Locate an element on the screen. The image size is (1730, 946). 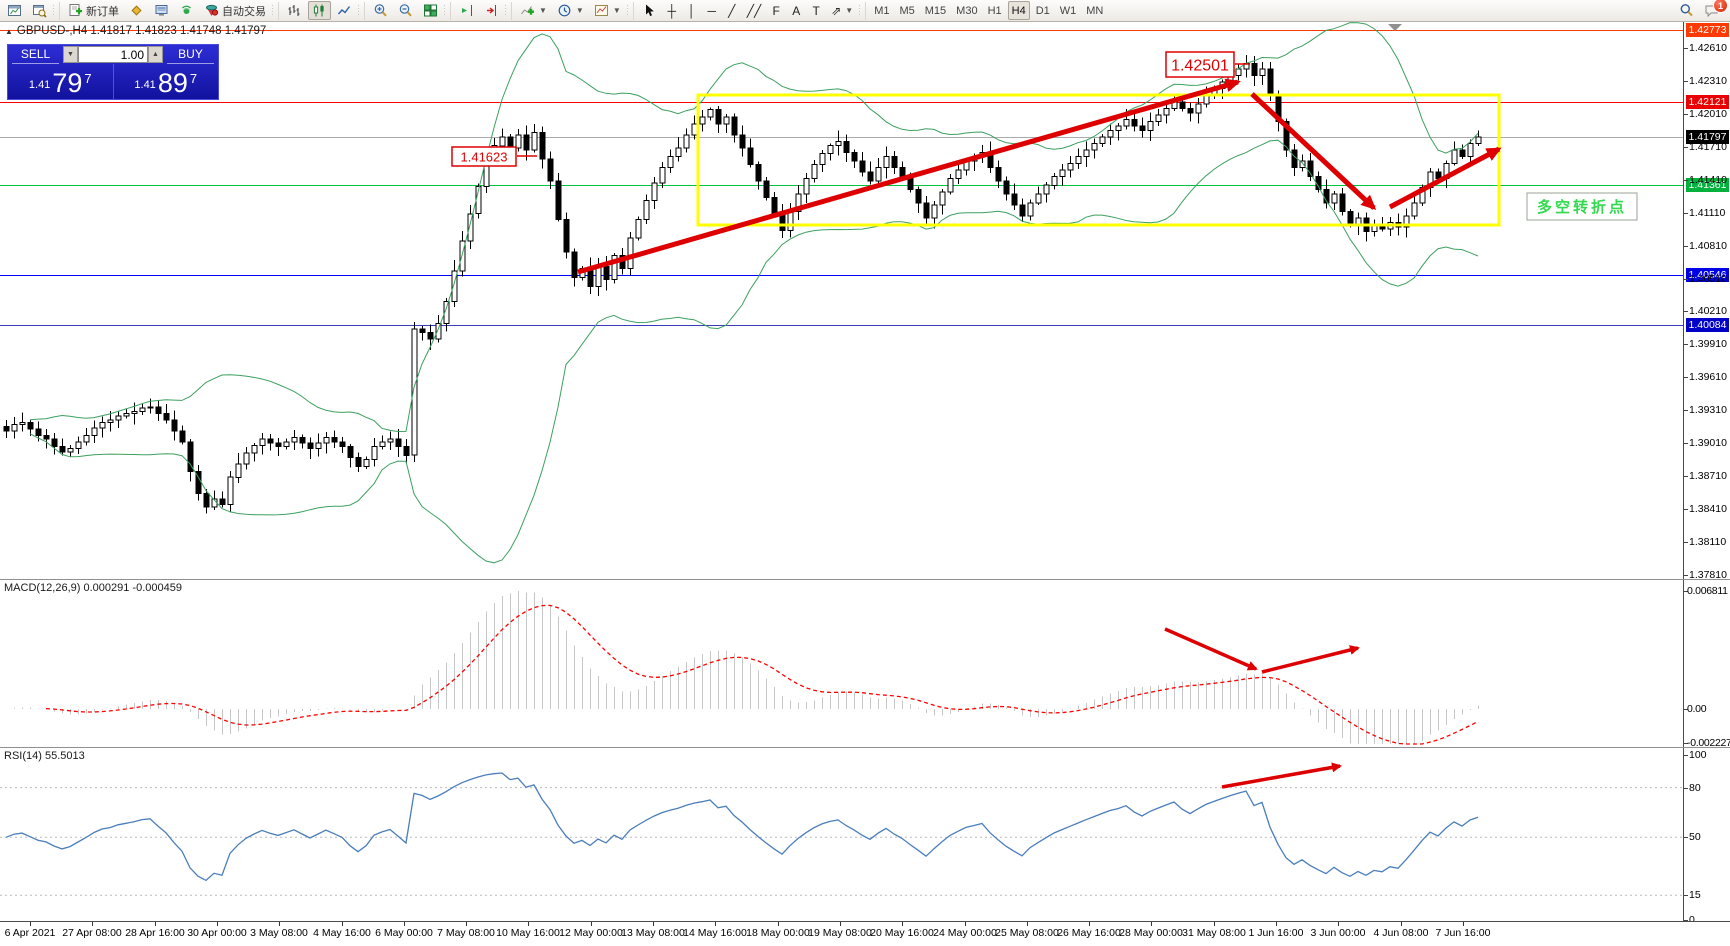
note-label: 多空转折点 is located at coordinates (1582, 206).